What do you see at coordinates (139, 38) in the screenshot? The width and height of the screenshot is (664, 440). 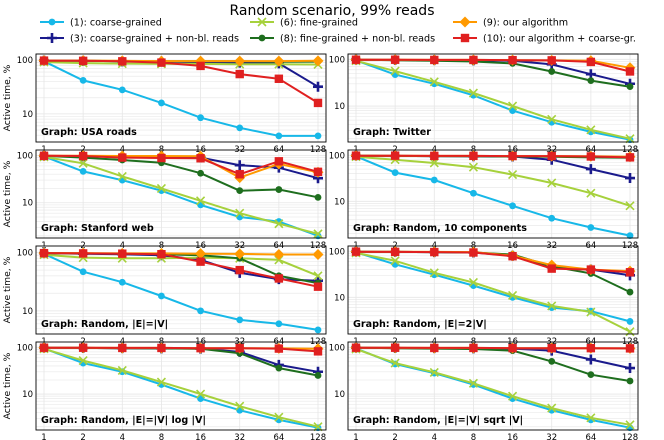 I see `legend-item: (3): coarse-grained + non-bl. reads` at bounding box center [139, 38].